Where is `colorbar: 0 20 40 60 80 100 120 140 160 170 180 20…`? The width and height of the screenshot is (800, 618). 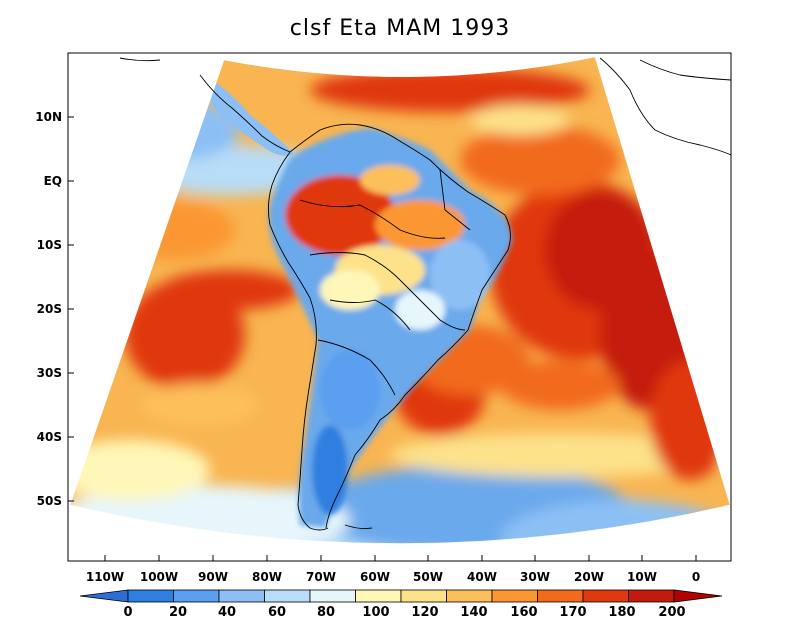 colorbar: 0 20 40 60 80 100 120 140 160 170 180 20… is located at coordinates (401, 603).